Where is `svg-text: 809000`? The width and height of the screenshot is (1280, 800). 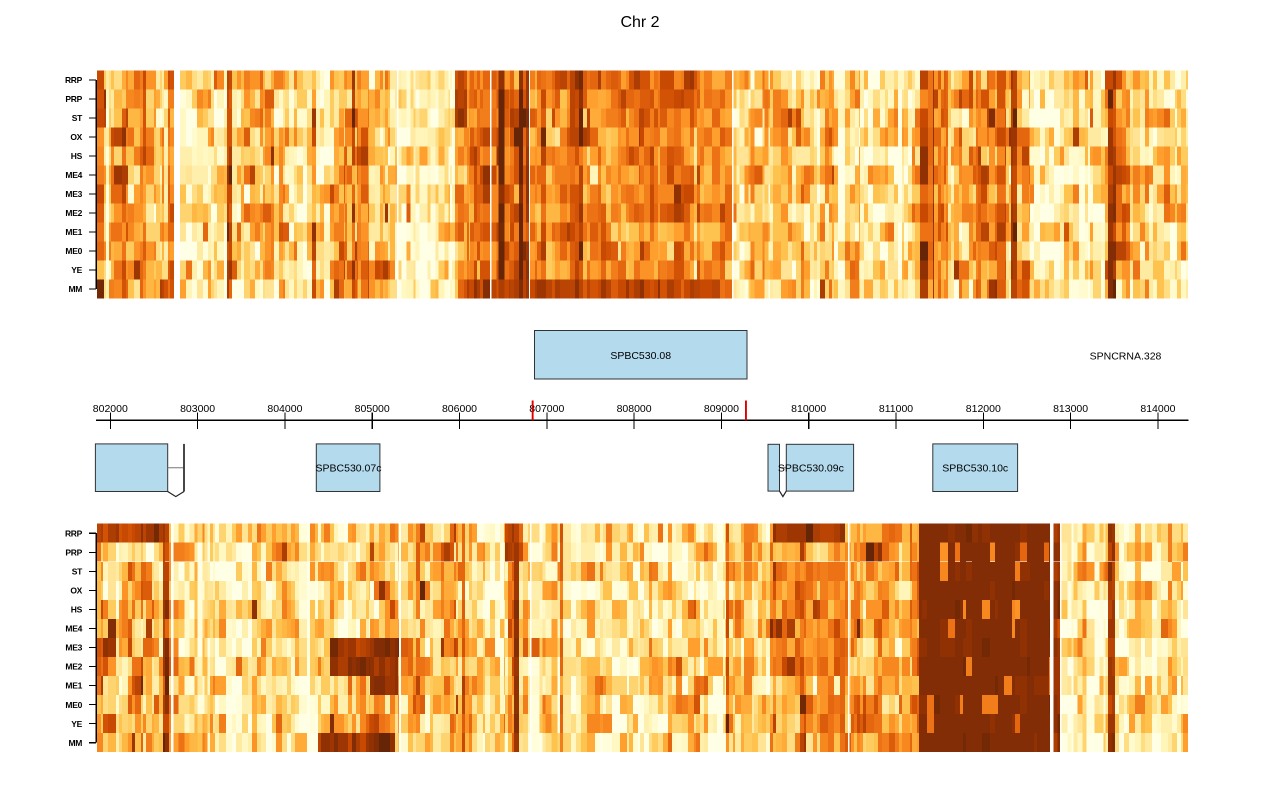 svg-text: 809000 is located at coordinates (721, 409).